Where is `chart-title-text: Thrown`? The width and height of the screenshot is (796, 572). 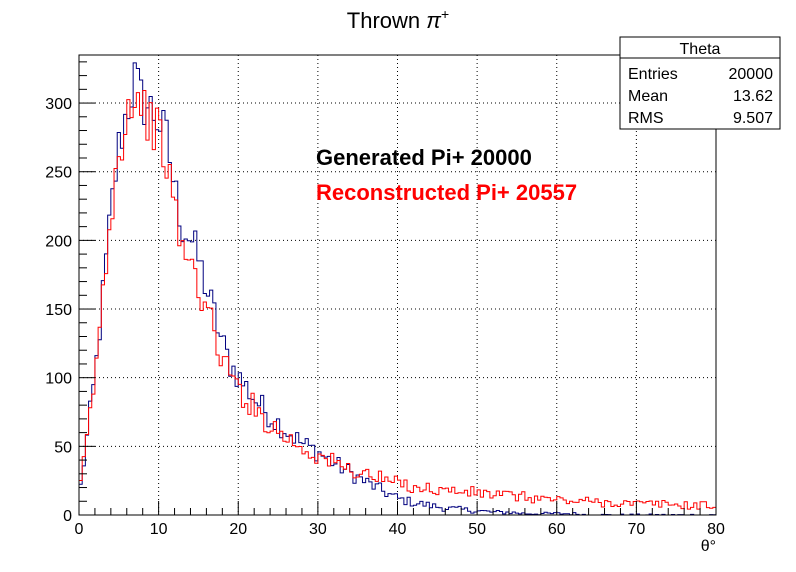
chart-title-text: Thrown is located at coordinates (386, 20).